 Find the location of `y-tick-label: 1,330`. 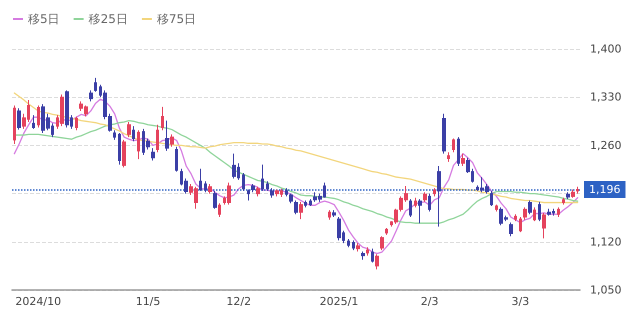

y-tick-label: 1,330 is located at coordinates (606, 97).